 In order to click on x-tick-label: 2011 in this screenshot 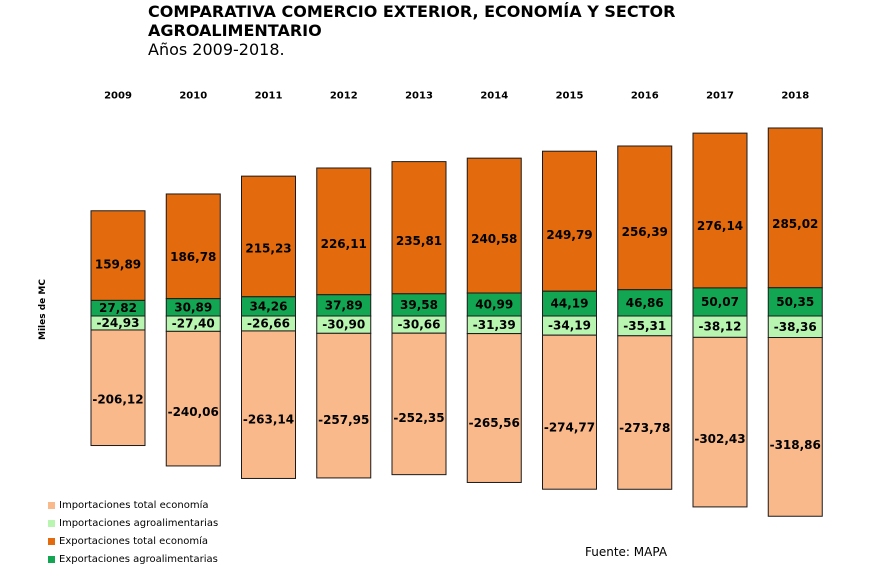, I will do `click(269, 96)`.